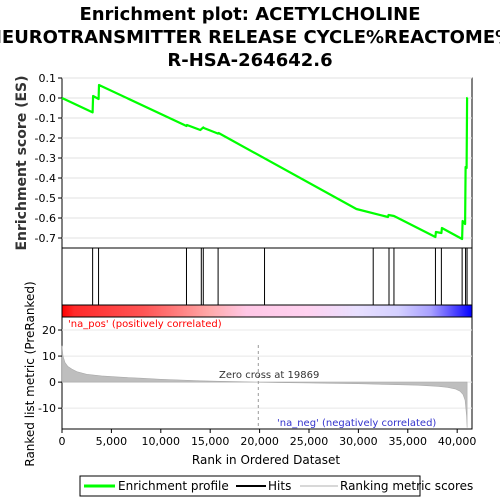  I want to click on hits-panel, so click(267, 276).